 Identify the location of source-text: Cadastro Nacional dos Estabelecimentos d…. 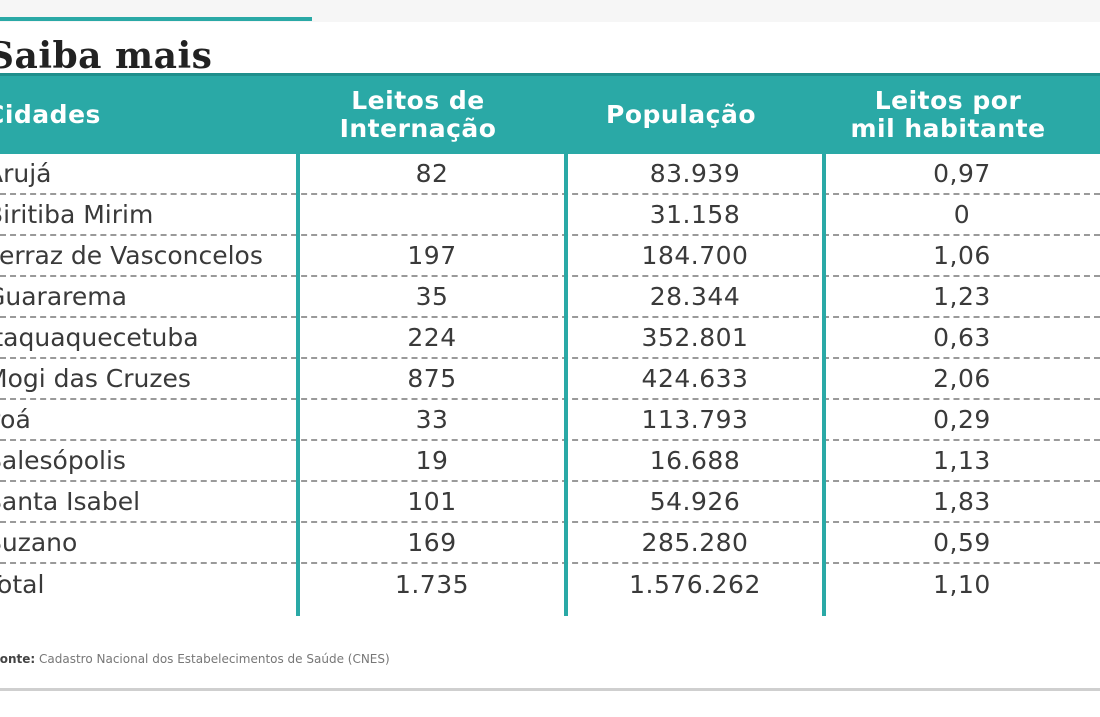
(214, 659).